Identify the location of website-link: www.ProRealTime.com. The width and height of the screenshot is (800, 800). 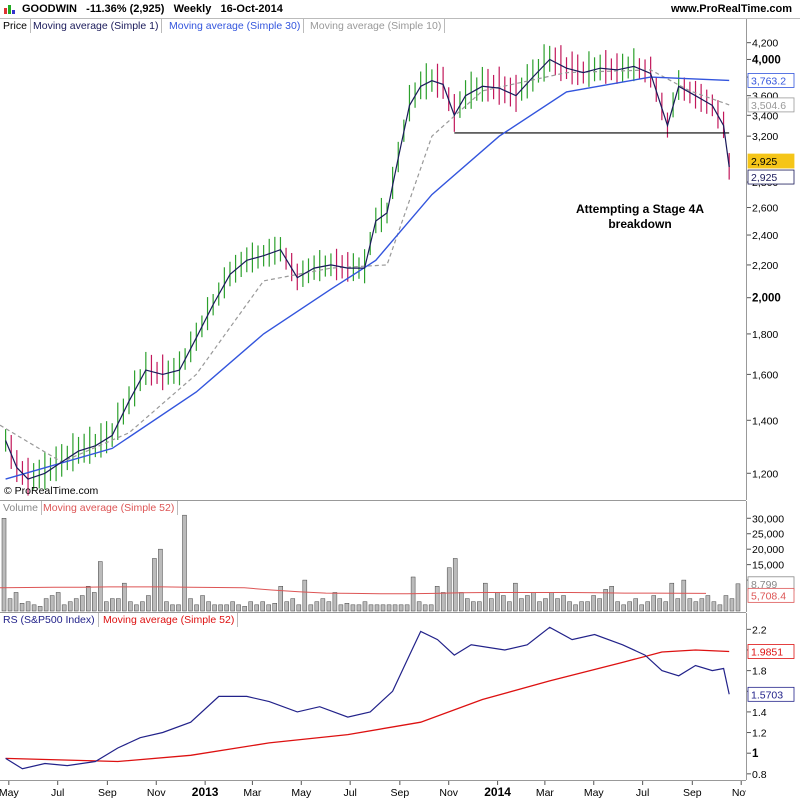
(731, 9).